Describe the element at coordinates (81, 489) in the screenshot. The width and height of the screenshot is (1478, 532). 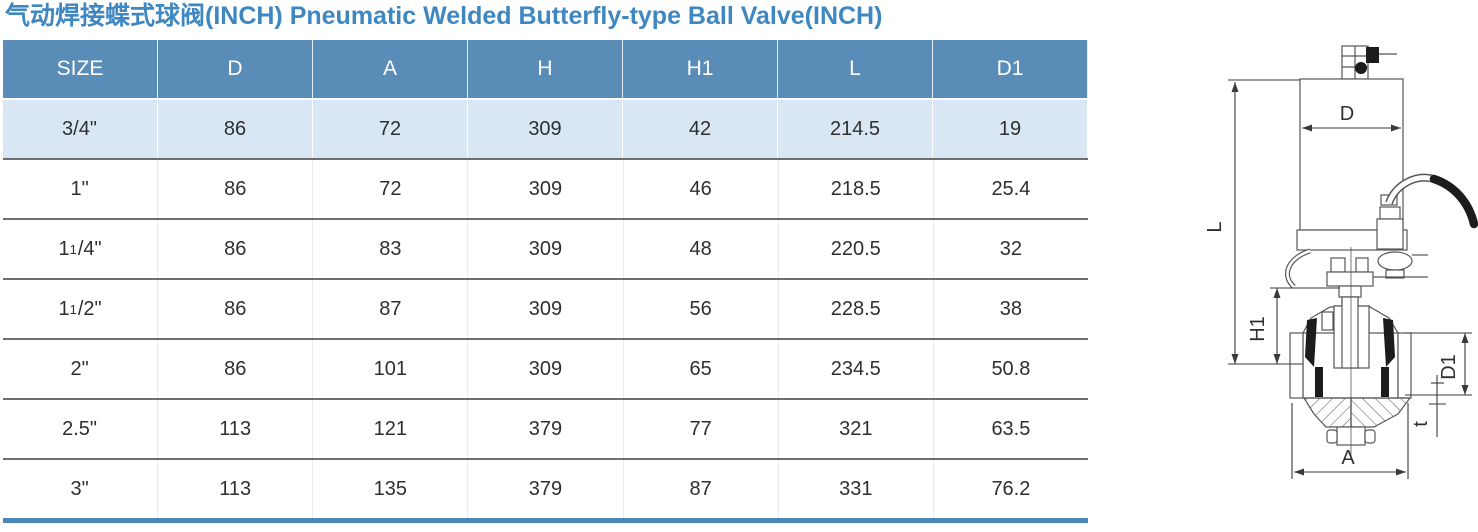
I see `cell-size: 3"` at that location.